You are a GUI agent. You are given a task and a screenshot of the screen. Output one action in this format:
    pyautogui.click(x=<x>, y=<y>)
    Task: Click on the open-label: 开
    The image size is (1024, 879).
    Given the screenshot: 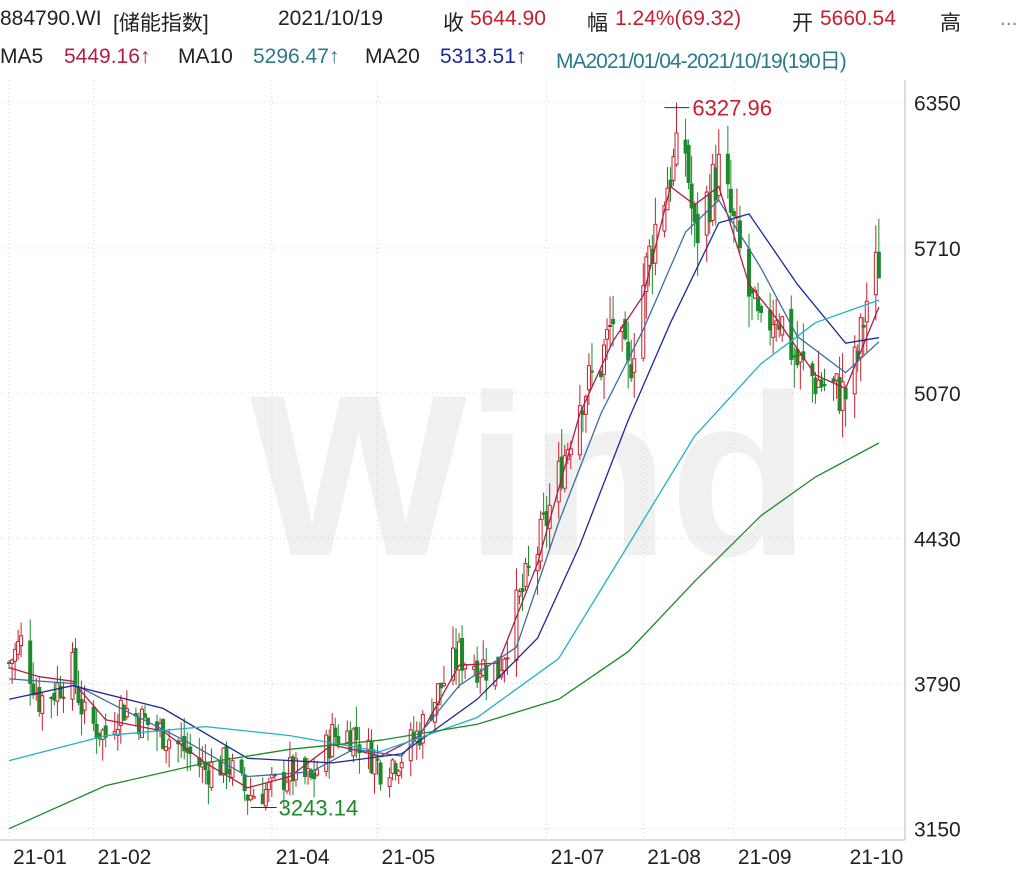 What is the action you would take?
    pyautogui.click(x=802, y=23)
    